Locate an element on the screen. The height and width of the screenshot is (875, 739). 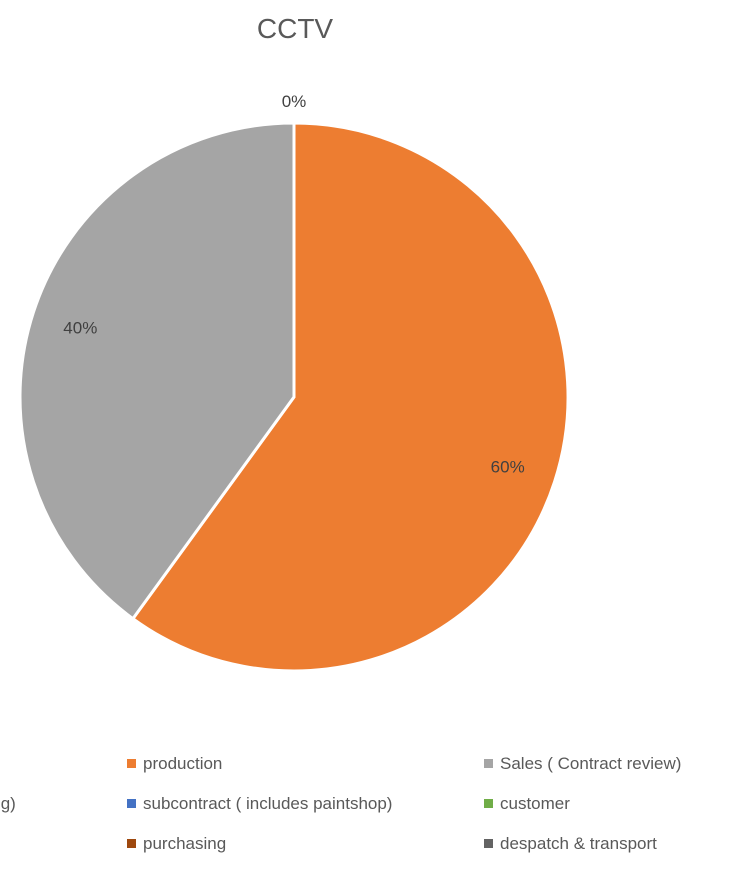
legend-label-sales-contract-review: Sales ( Contract review) is located at coordinates (590, 763).